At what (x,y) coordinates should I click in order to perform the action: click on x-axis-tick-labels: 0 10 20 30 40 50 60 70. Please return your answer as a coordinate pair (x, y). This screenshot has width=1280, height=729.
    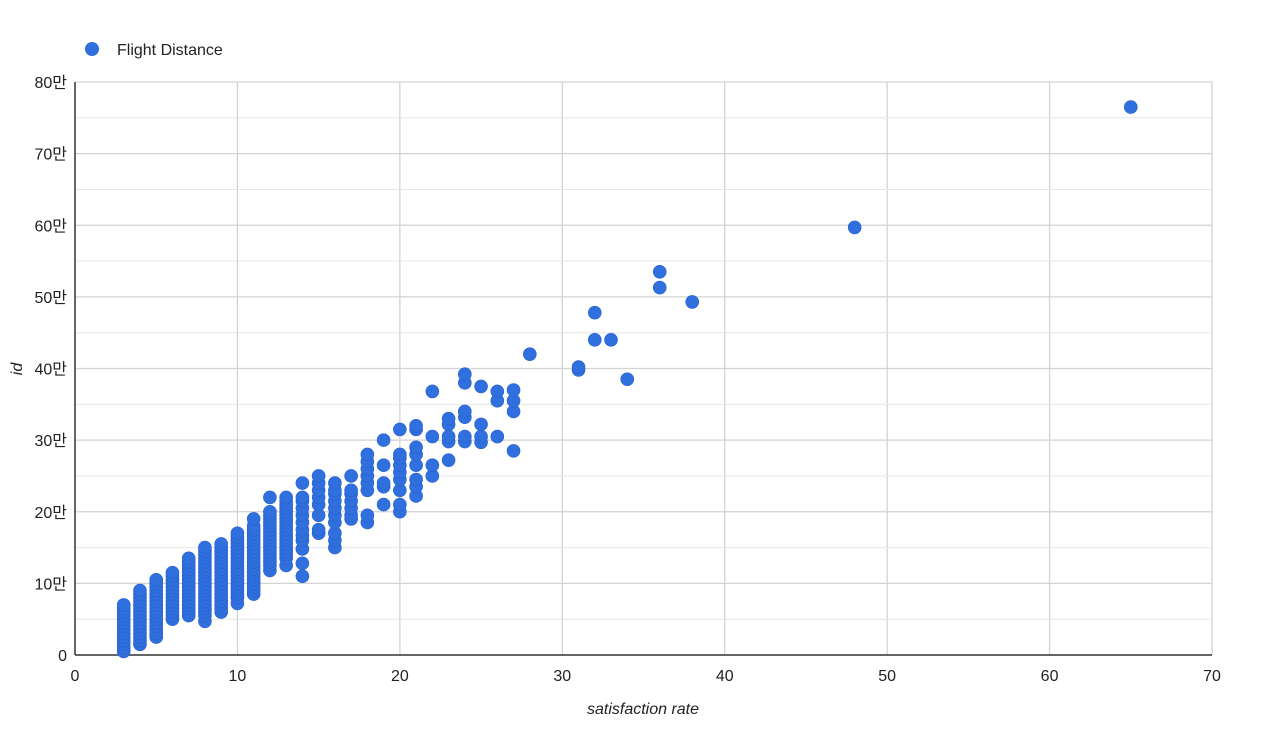
    Looking at the image, I should click on (646, 676).